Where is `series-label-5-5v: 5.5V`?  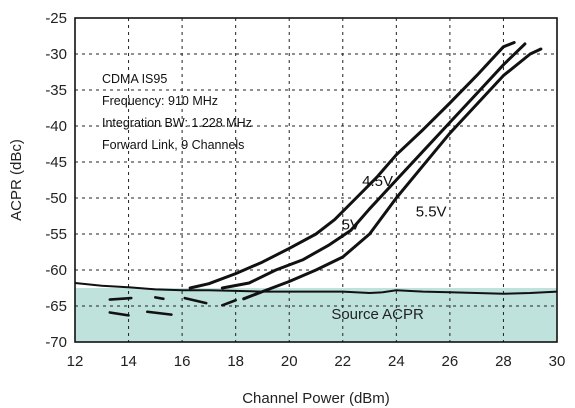
series-label-5-5v: 5.5V is located at coordinates (431, 212).